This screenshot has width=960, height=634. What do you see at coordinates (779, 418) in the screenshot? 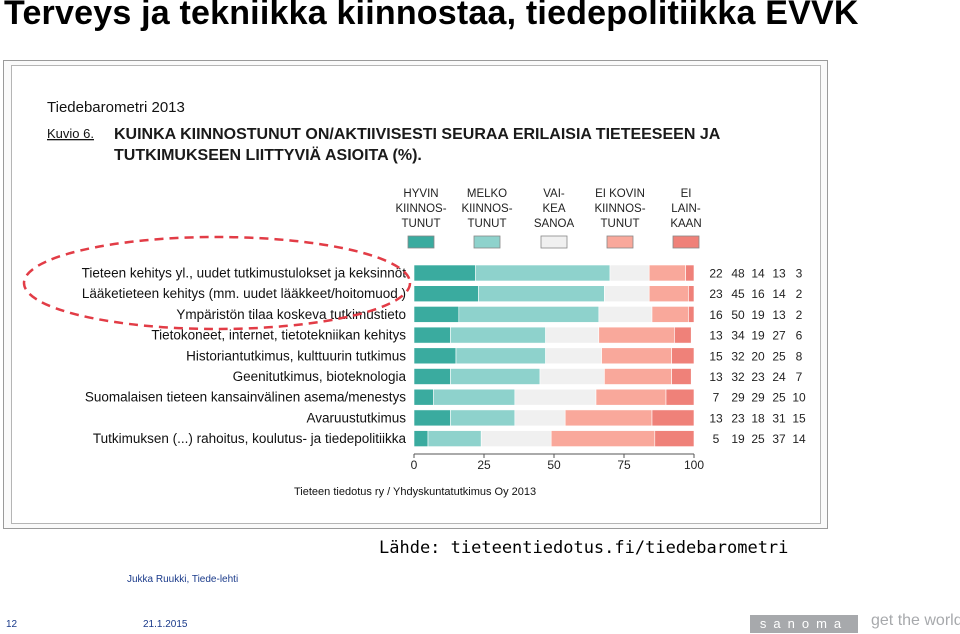
I see `value-label: 31` at bounding box center [779, 418].